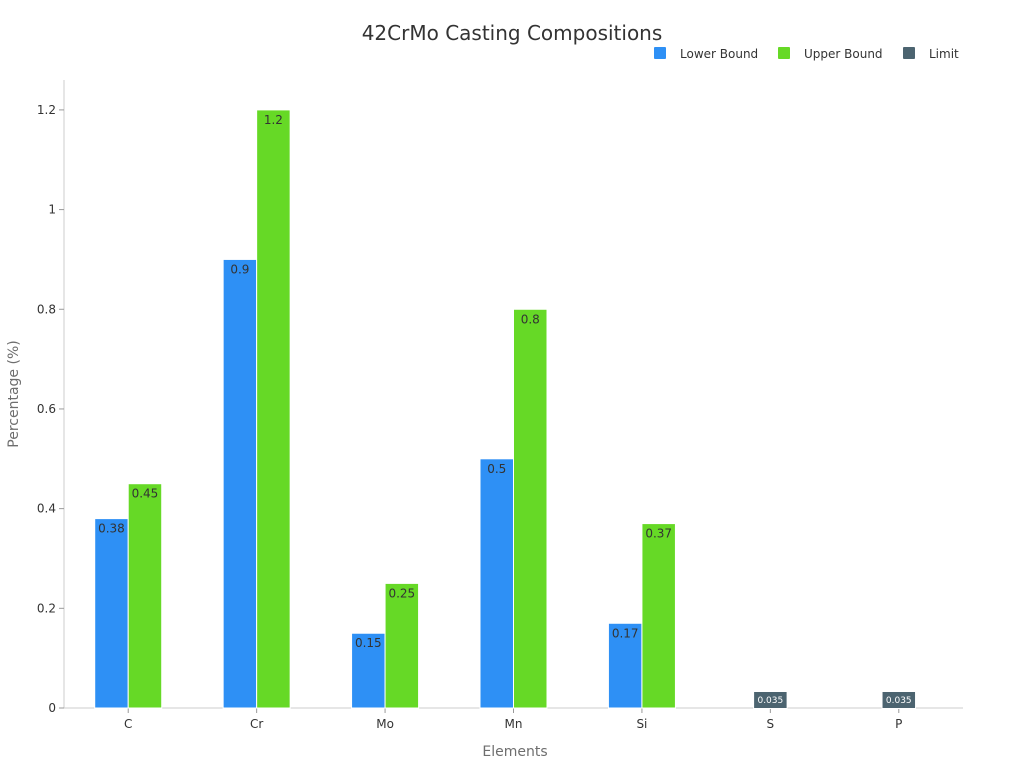 This screenshot has height=768, width=1024. What do you see at coordinates (514, 752) in the screenshot?
I see `x-axis-label: Elements` at bounding box center [514, 752].